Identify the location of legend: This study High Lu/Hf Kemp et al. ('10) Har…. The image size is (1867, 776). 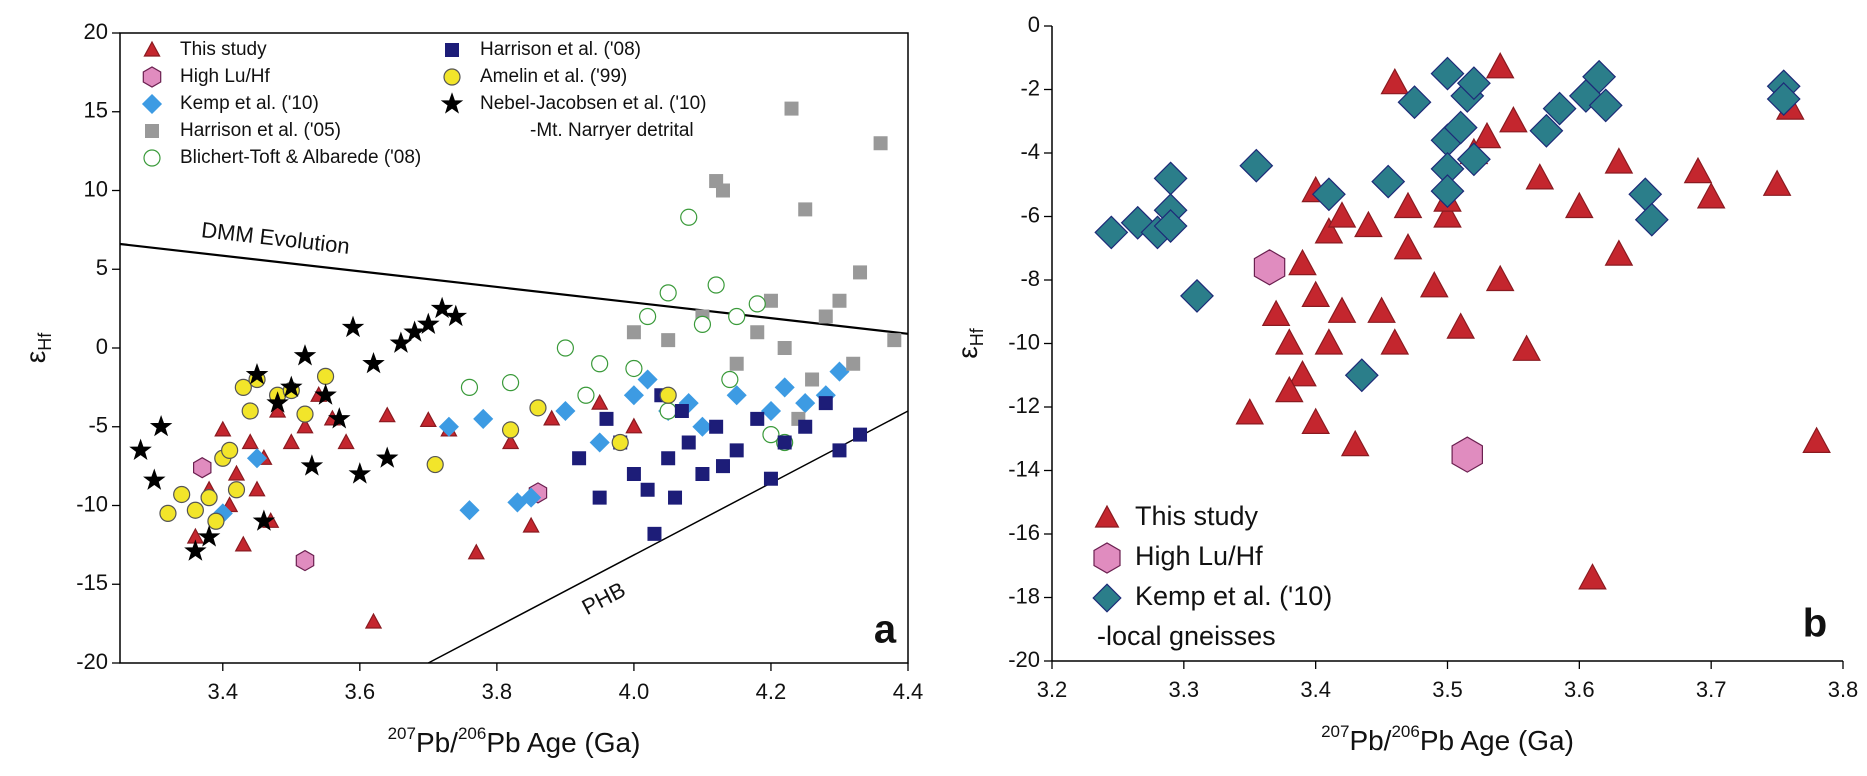
(423, 103).